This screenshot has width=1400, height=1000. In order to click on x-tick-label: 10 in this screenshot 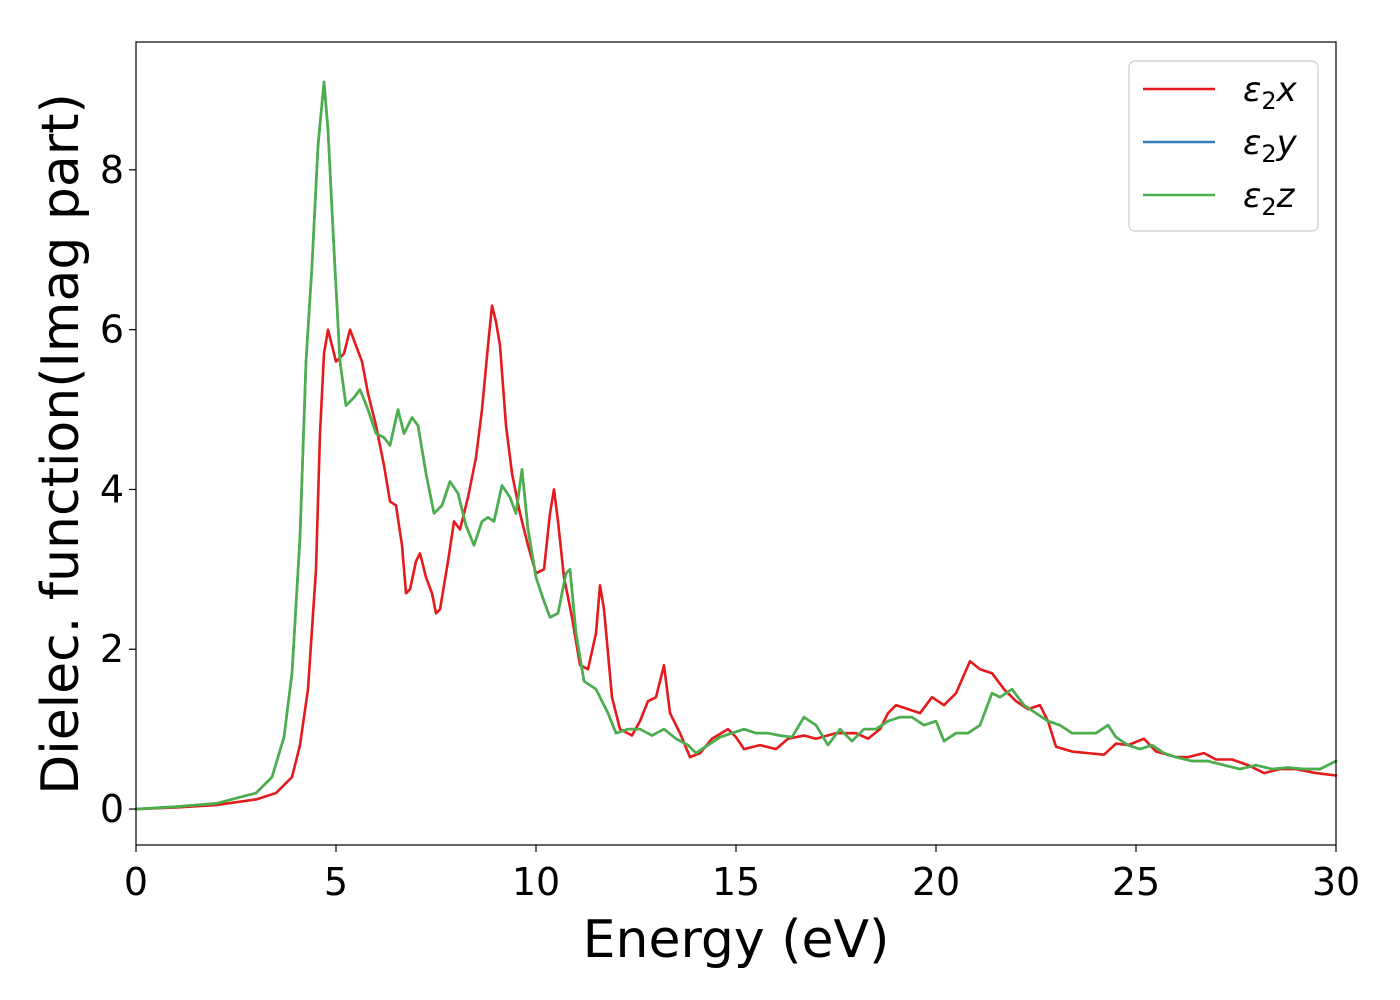, I will do `click(536, 882)`.